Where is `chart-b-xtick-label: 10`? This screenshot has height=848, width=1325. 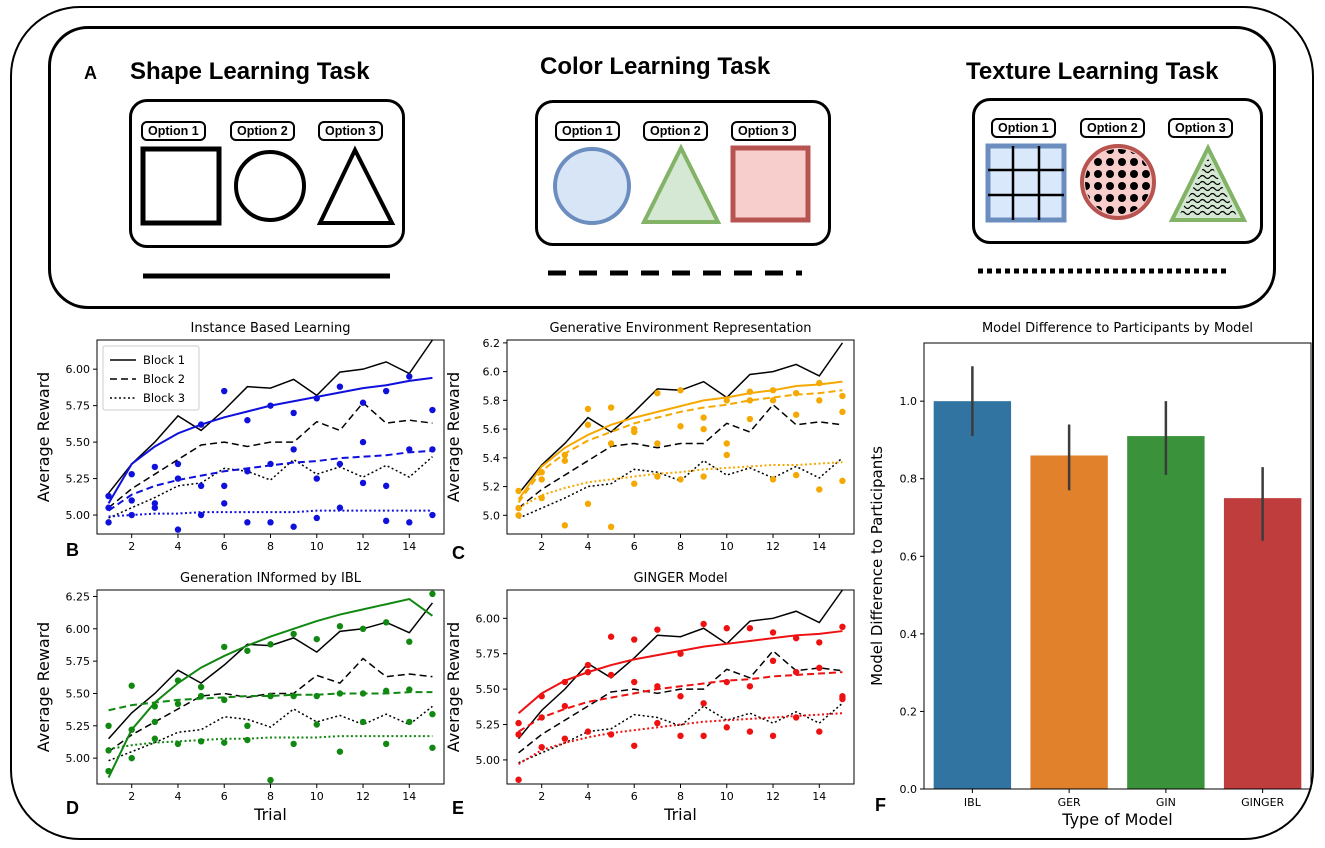
chart-b-xtick-label: 10 is located at coordinates (317, 546).